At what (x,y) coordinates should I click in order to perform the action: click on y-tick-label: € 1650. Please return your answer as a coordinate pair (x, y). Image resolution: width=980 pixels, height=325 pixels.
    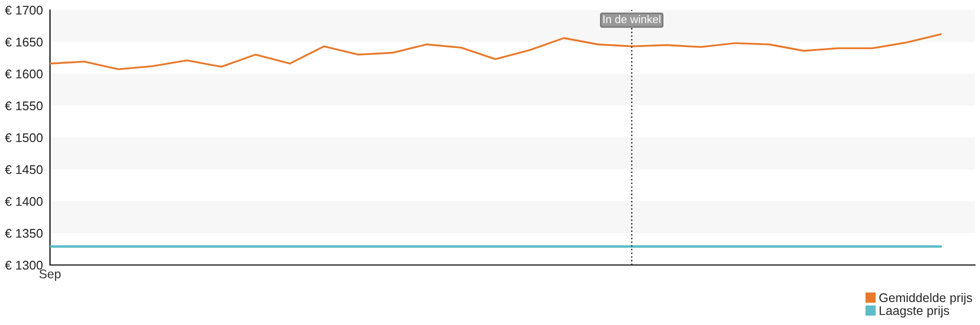
    Looking at the image, I should click on (23, 42).